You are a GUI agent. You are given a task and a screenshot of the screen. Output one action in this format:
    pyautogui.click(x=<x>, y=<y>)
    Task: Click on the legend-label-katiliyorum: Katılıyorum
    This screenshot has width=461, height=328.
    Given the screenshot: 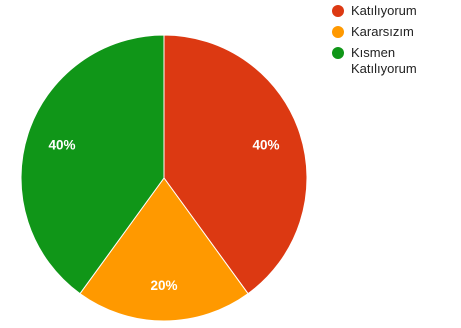 What is the action you would take?
    pyautogui.click(x=384, y=10)
    